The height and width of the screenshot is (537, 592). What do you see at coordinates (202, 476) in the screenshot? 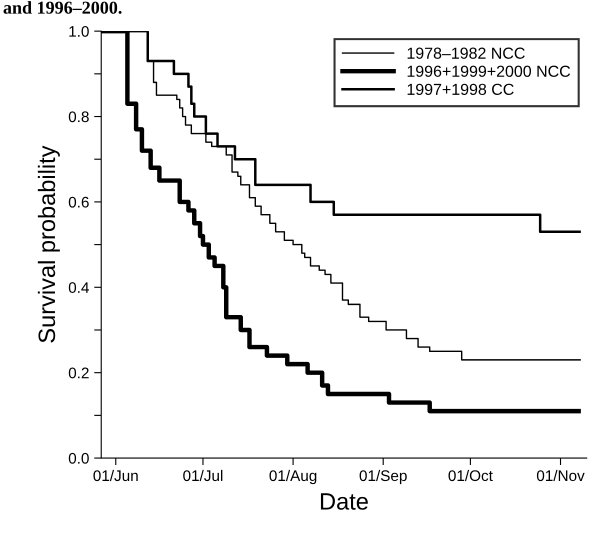
I see `x-tick-label: 01/Jul` at bounding box center [202, 476].